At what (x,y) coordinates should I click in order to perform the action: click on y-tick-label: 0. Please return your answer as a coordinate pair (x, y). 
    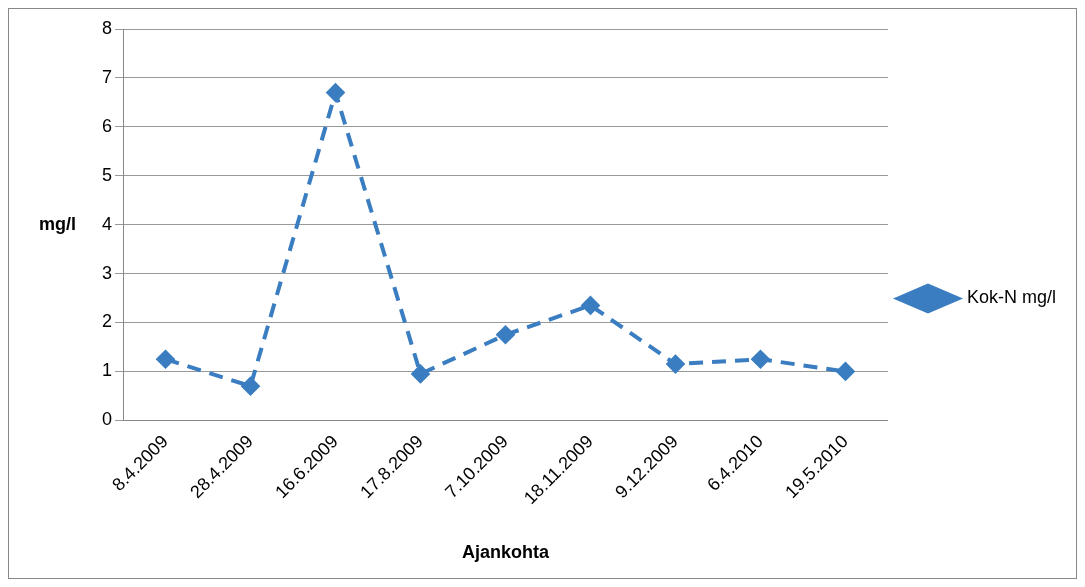
    Looking at the image, I should click on (107, 419).